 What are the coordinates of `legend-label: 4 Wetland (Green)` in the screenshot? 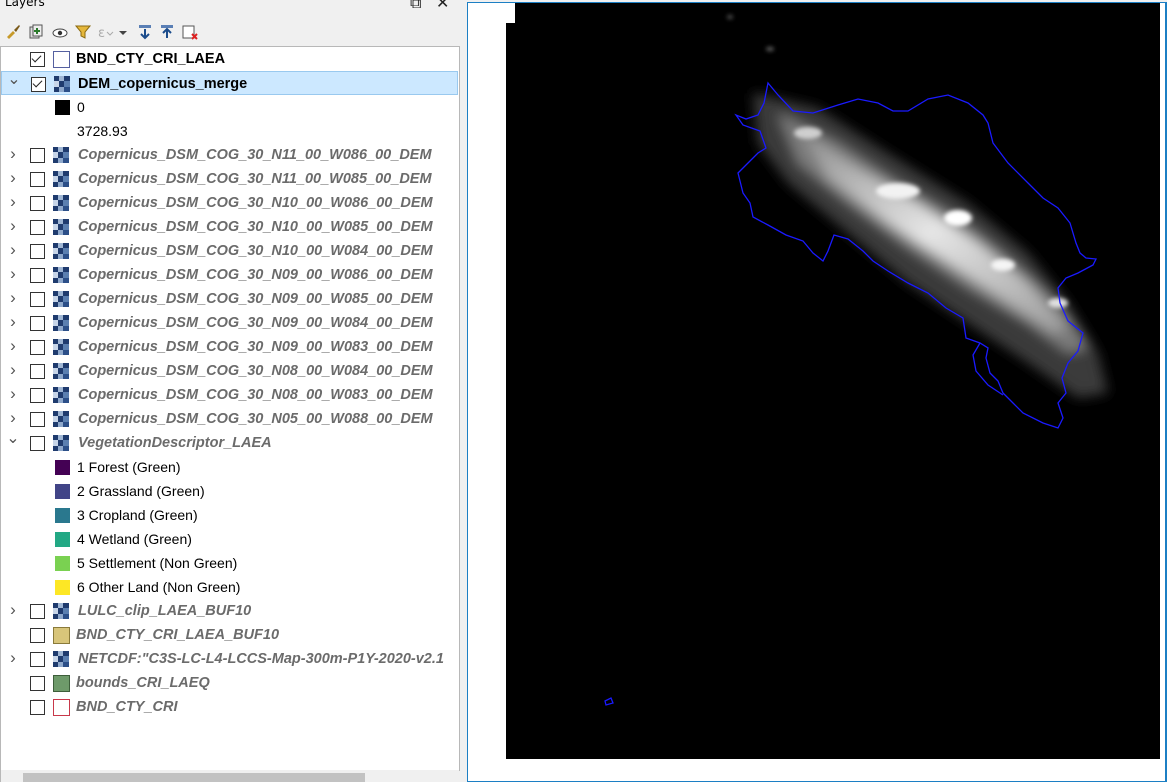 It's located at (134, 539).